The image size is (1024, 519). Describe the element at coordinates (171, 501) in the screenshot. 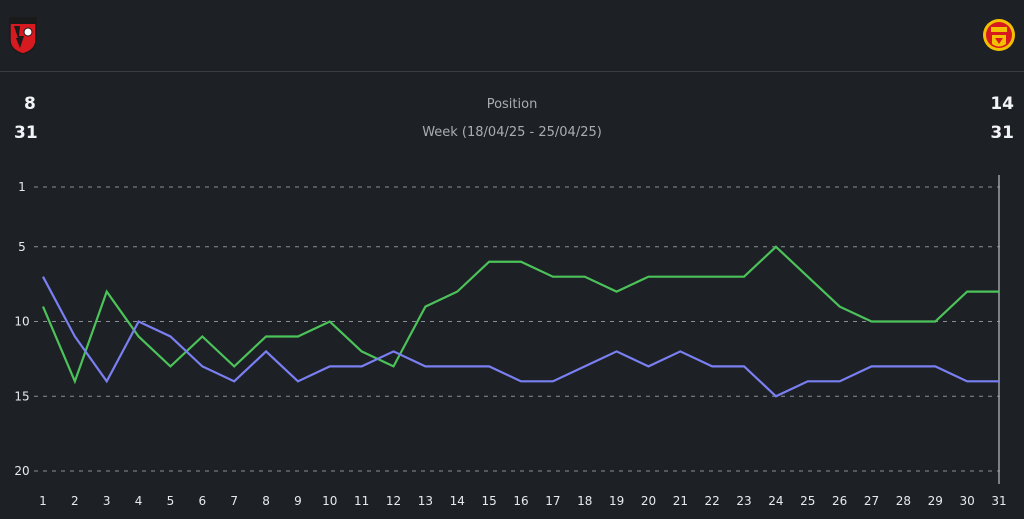

I see `x-tick-label: 5` at that location.